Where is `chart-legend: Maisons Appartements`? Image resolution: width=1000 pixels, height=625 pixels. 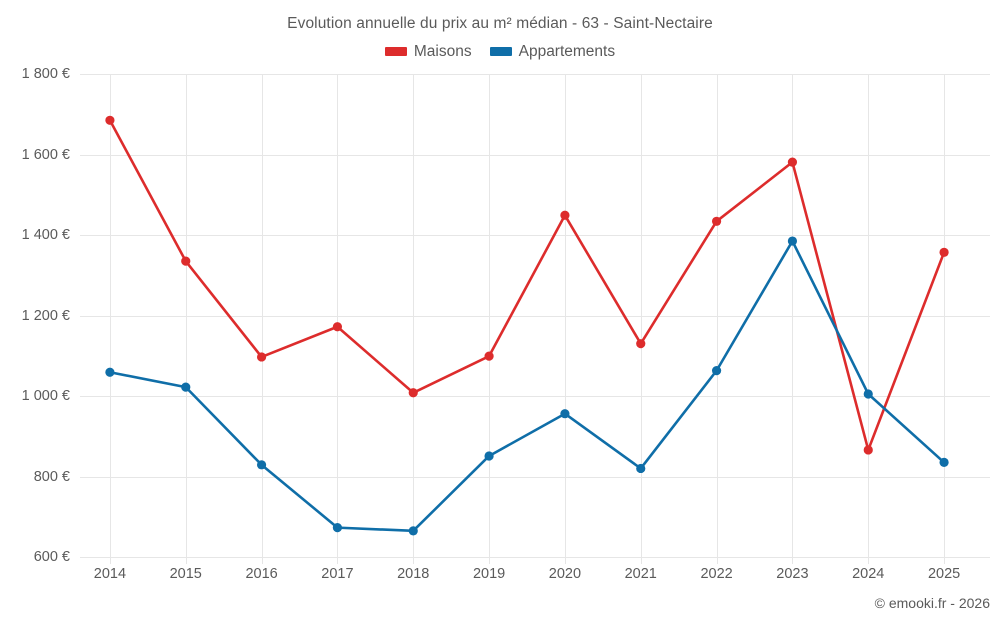
chart-legend: Maisons Appartements is located at coordinates (500, 52).